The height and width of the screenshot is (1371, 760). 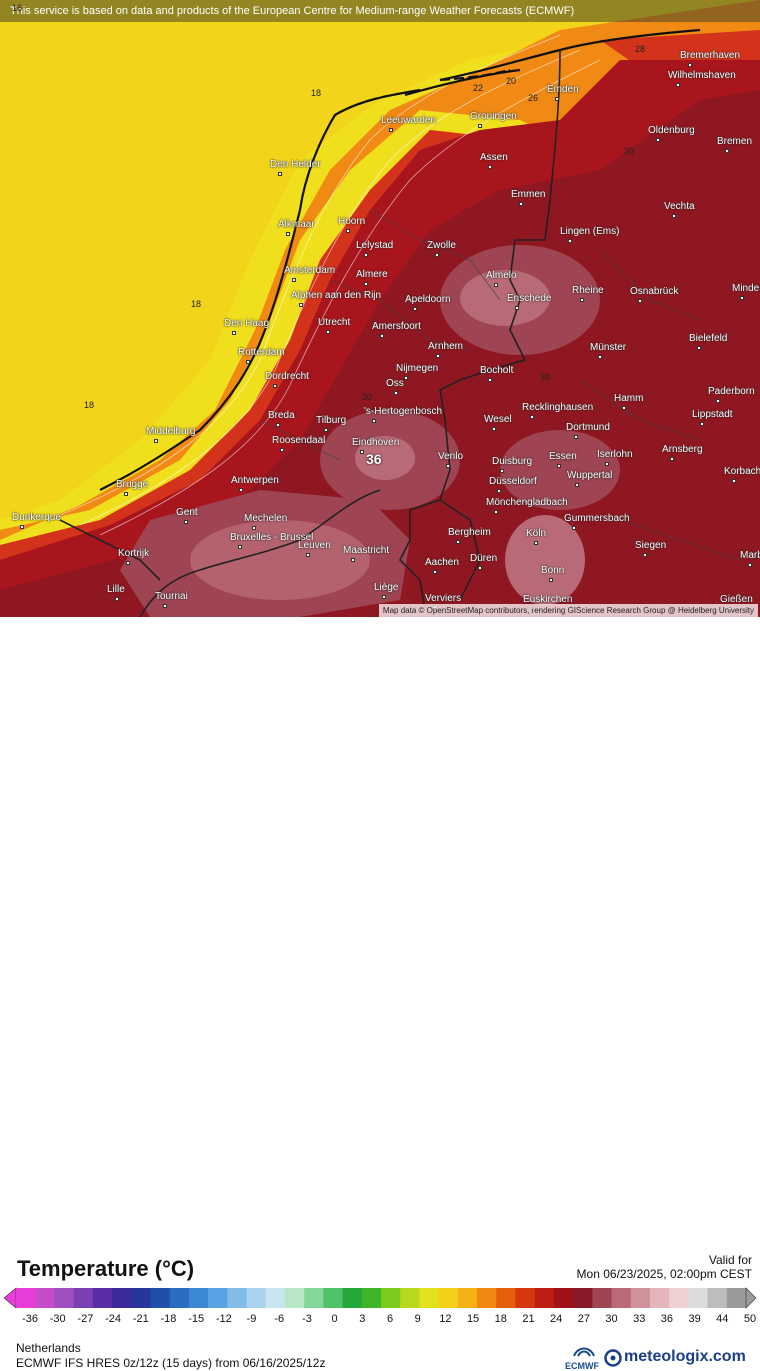 What do you see at coordinates (640, 49) in the screenshot?
I see `isotherm-label: 28` at bounding box center [640, 49].